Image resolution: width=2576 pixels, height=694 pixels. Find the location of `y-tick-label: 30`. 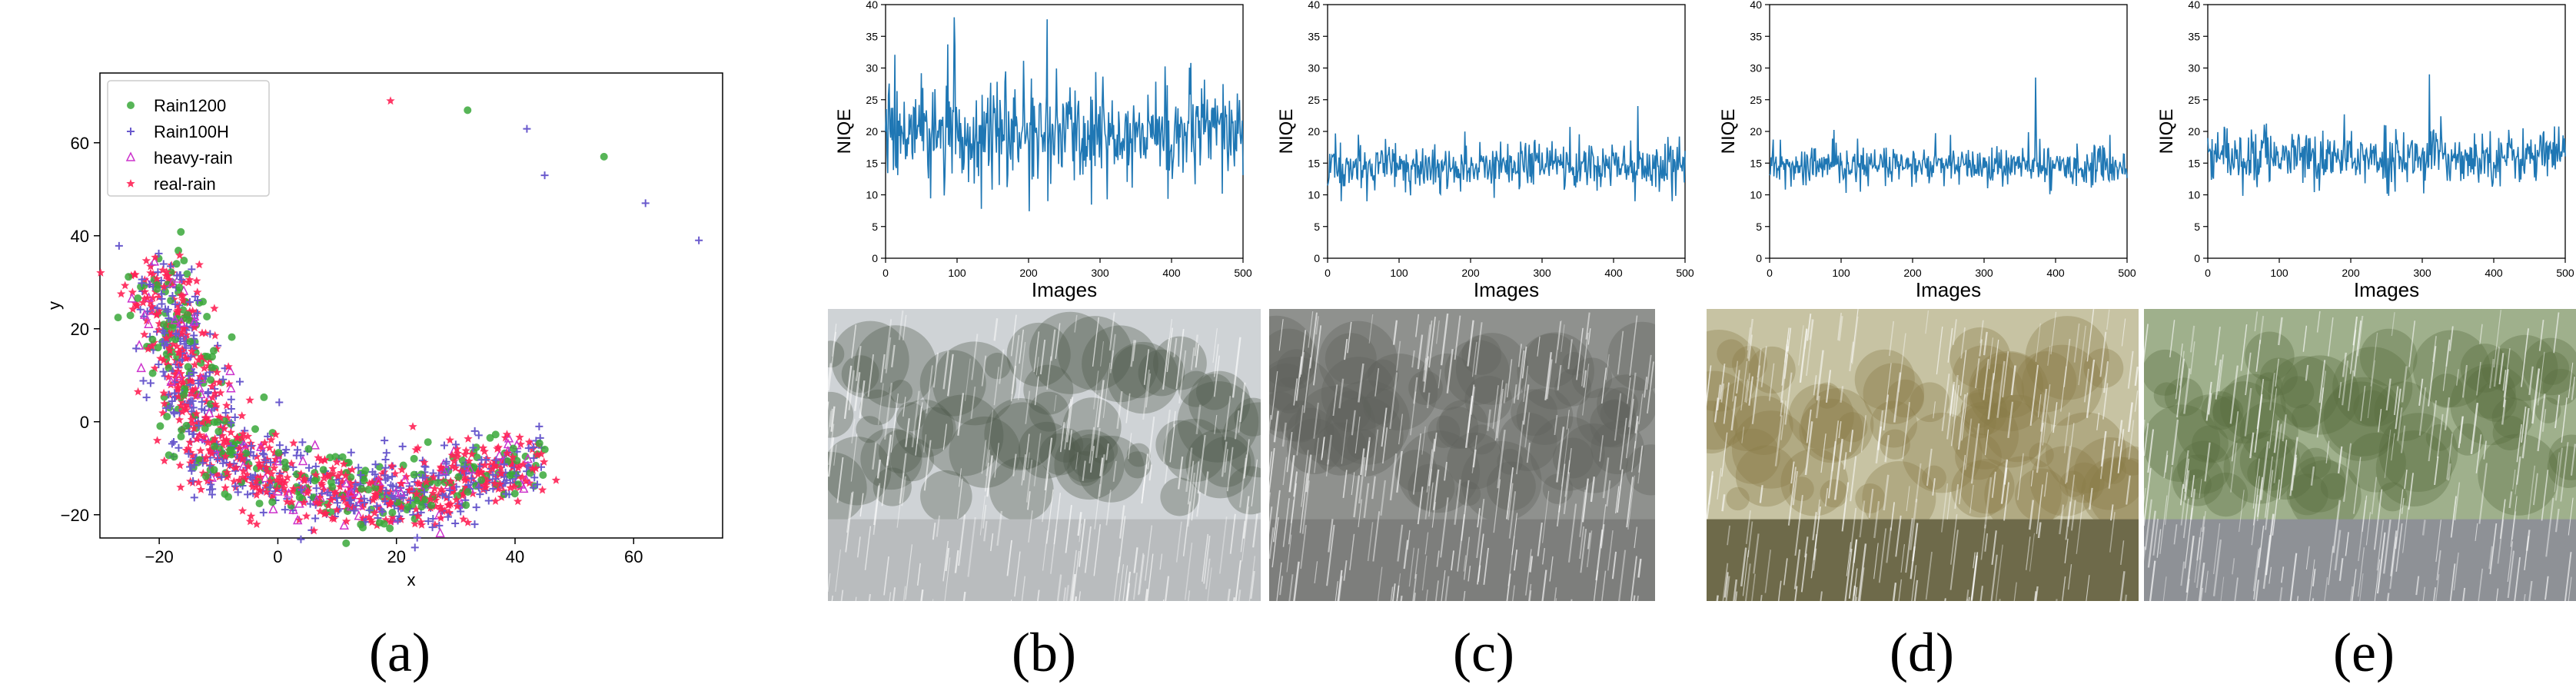

y-tick-label: 30 is located at coordinates (1756, 68).